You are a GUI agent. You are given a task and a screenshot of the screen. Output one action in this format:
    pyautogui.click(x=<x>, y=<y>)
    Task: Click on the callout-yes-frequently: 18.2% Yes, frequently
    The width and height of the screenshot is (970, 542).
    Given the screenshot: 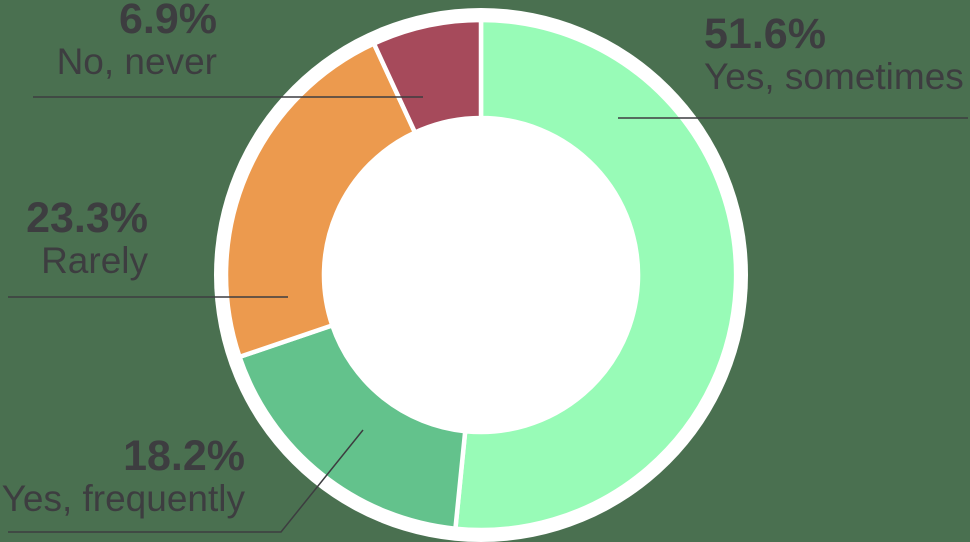 What is the action you would take?
    pyautogui.click(x=123, y=475)
    